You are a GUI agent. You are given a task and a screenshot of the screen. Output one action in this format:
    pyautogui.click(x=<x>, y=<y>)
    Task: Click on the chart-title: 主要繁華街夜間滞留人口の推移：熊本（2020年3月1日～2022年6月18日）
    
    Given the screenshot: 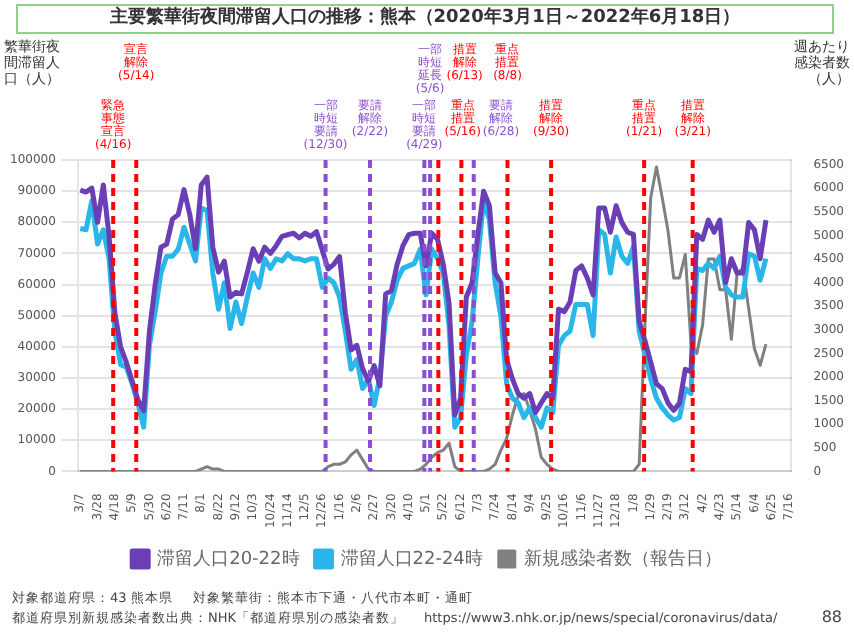 What is the action you would take?
    pyautogui.click(x=425, y=19)
    